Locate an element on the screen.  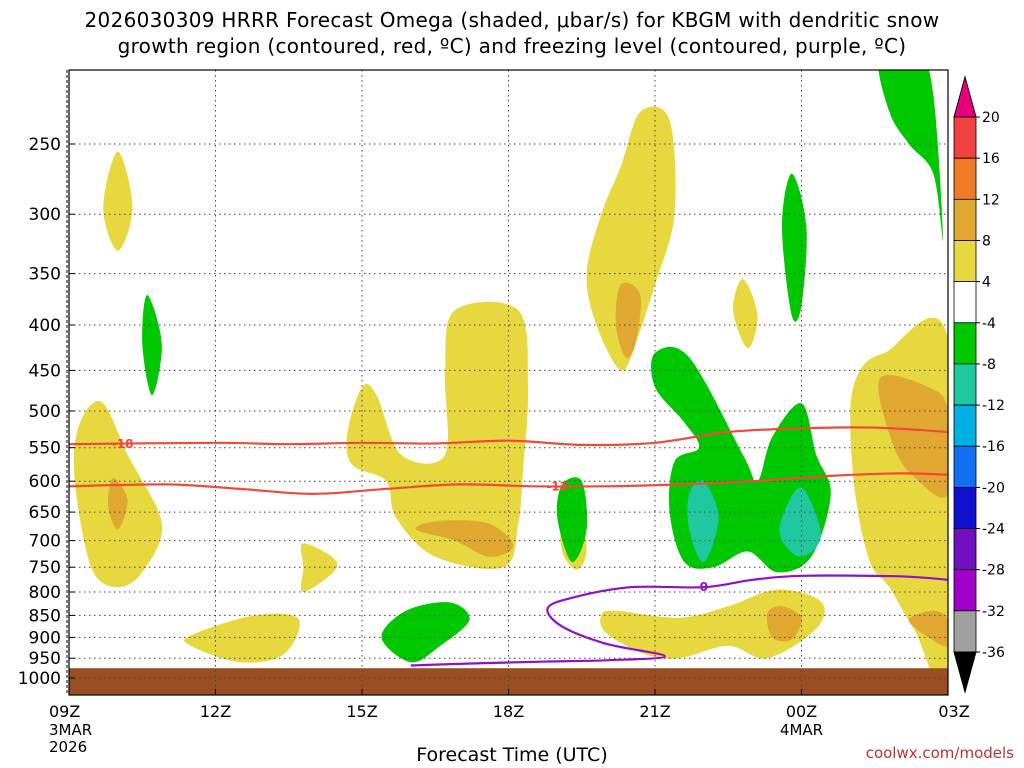
y-tick-label-650: 650 is located at coordinates (45, 513).